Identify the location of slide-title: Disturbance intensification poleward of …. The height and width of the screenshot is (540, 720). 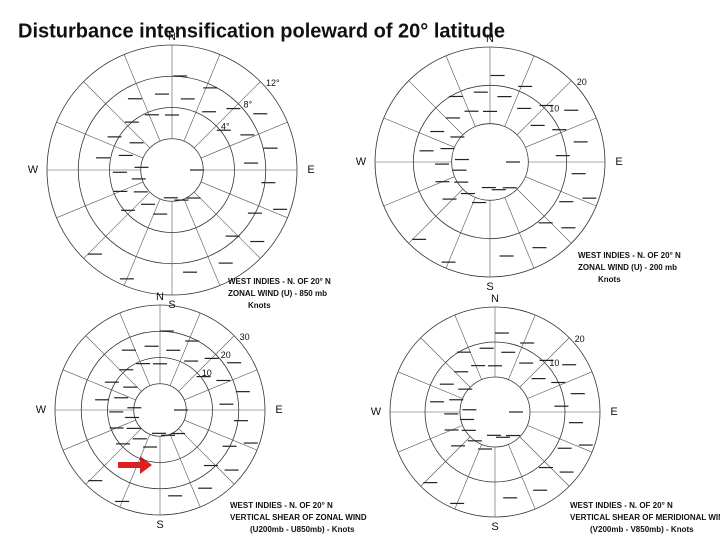
(261, 31).